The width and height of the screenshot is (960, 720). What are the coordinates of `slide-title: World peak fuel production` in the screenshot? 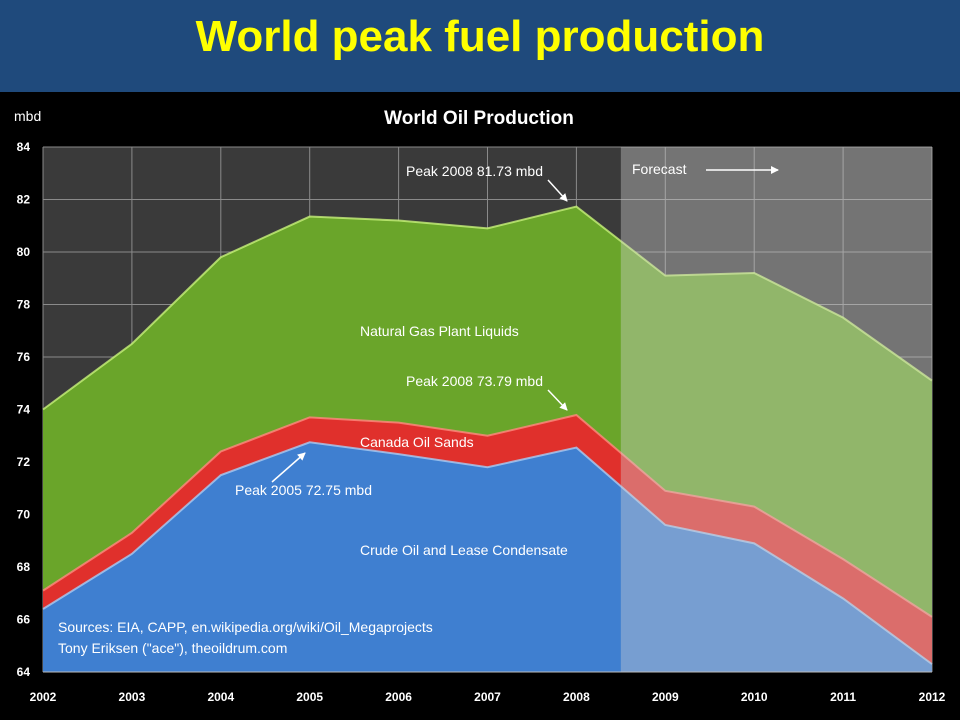 It's located at (480, 36).